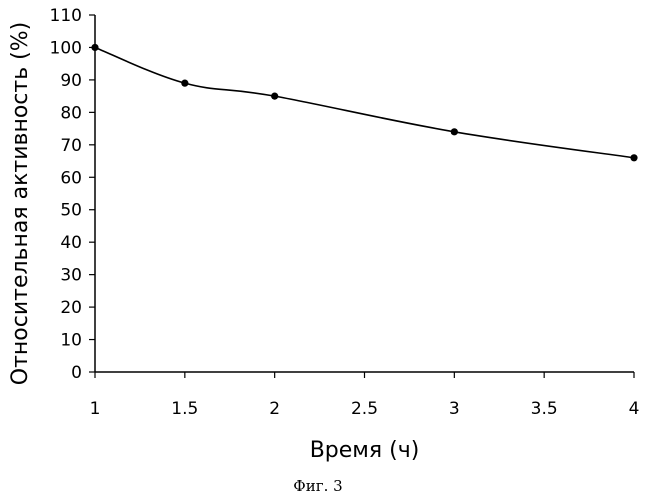  I want to click on y-ticks: 0 10 20 30 40 50 60 70 80 90 100 110, so click(72, 194).